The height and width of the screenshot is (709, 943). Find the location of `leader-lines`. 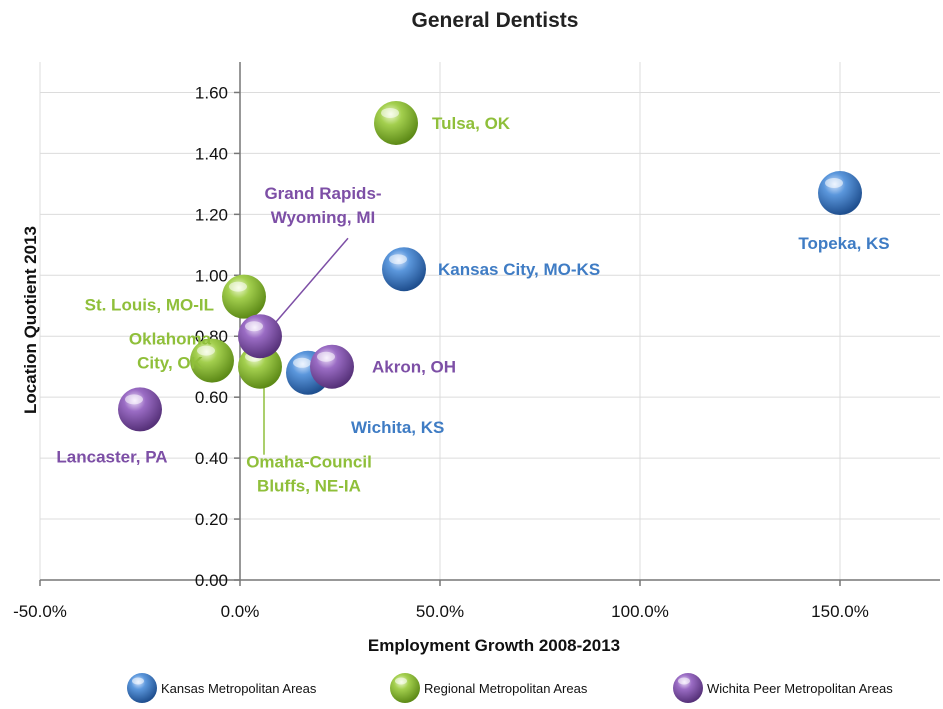

leader-lines is located at coordinates (306, 346).